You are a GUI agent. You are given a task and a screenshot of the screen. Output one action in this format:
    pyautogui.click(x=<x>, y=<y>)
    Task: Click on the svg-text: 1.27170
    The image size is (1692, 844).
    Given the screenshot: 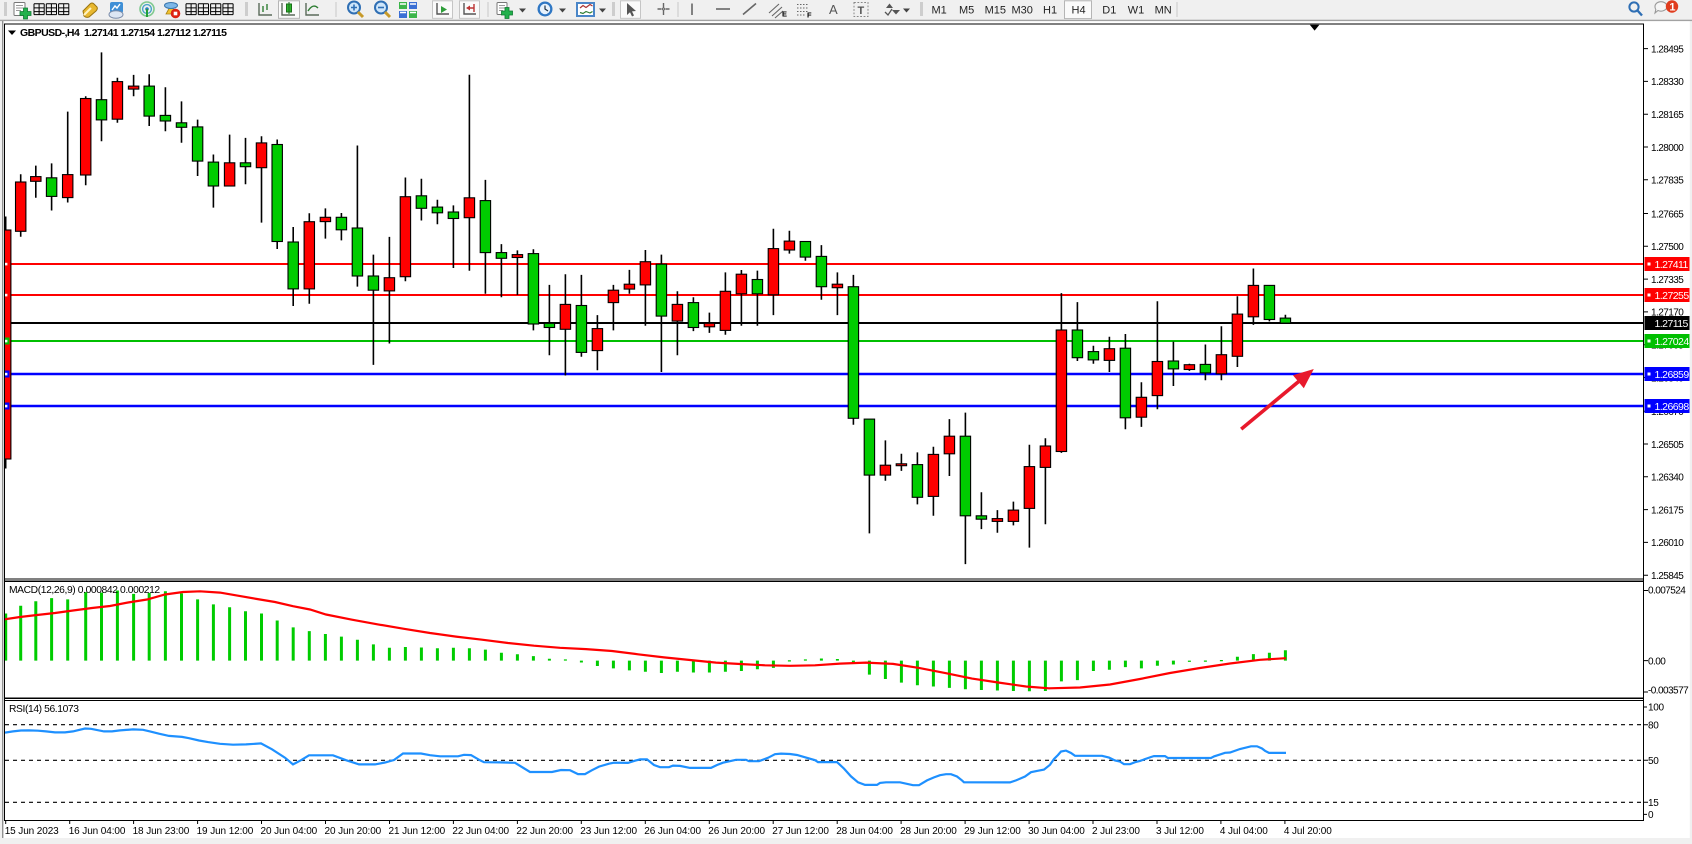 What is the action you would take?
    pyautogui.click(x=1667, y=313)
    